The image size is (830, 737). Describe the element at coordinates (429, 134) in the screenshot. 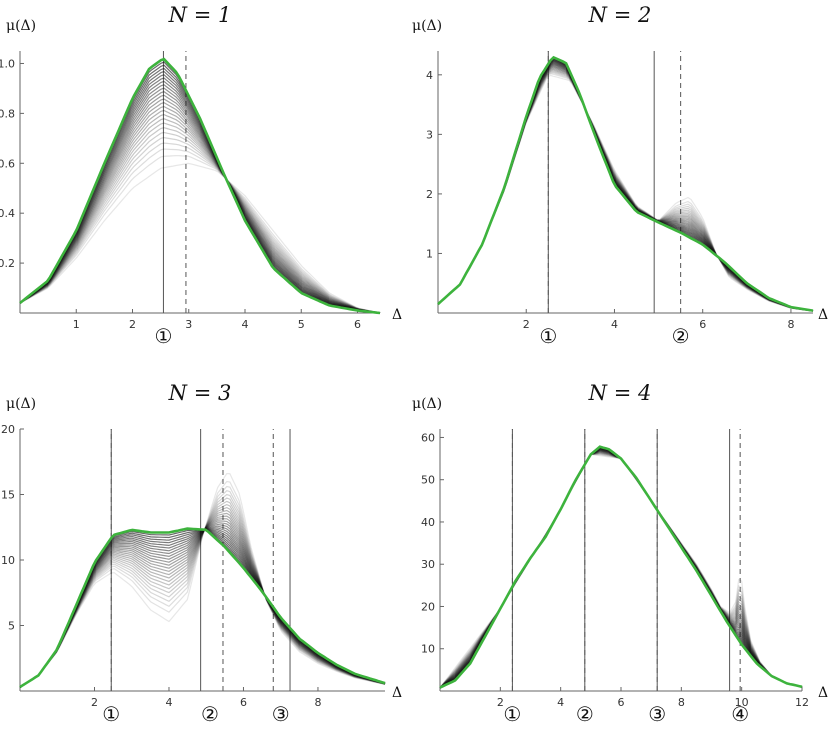

I see `y-tick-label: 3` at that location.